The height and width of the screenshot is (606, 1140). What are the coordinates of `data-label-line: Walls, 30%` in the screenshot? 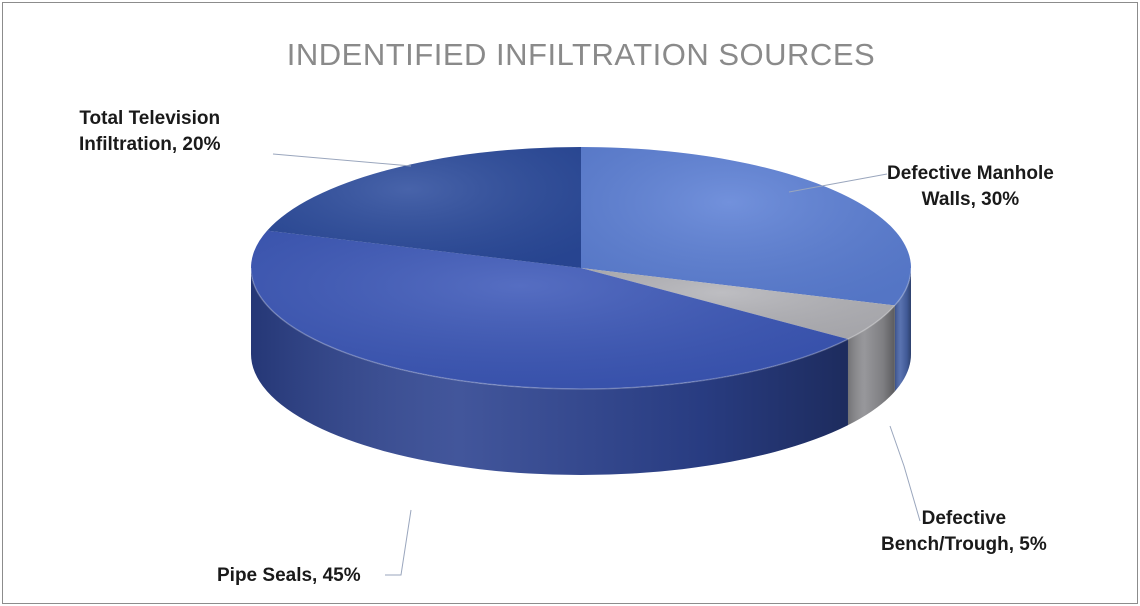 It's located at (970, 199).